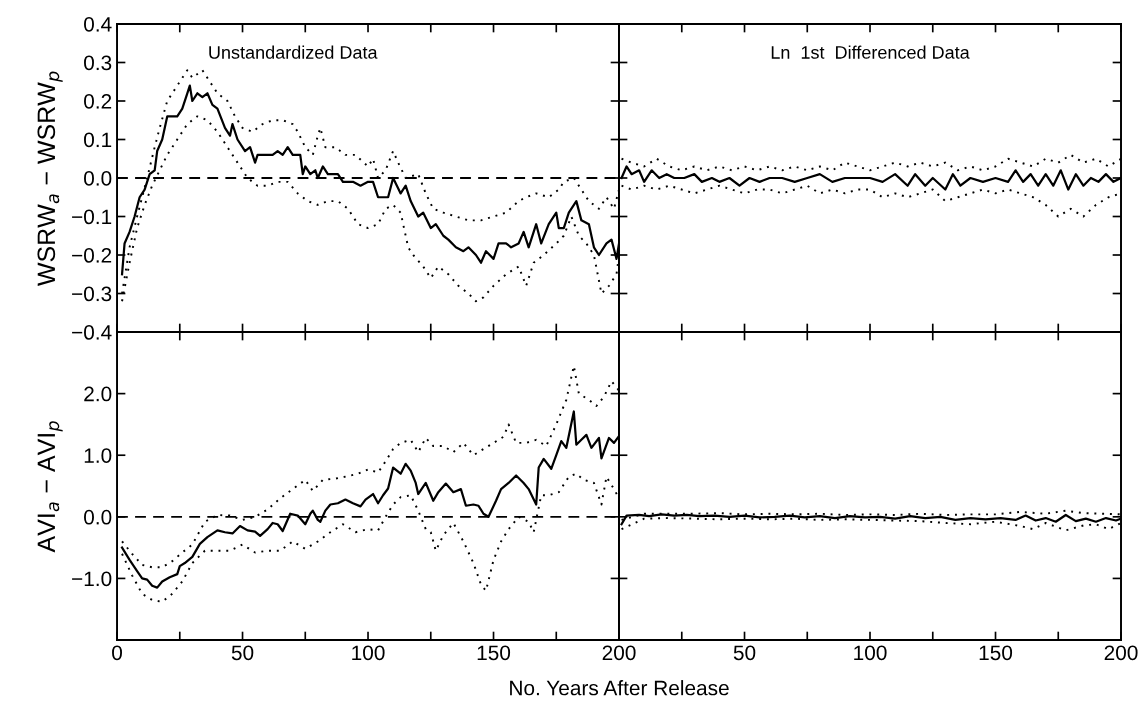 The width and height of the screenshot is (1144, 714). What do you see at coordinates (619, 688) in the screenshot?
I see `x-axis-title: No. Years After Release` at bounding box center [619, 688].